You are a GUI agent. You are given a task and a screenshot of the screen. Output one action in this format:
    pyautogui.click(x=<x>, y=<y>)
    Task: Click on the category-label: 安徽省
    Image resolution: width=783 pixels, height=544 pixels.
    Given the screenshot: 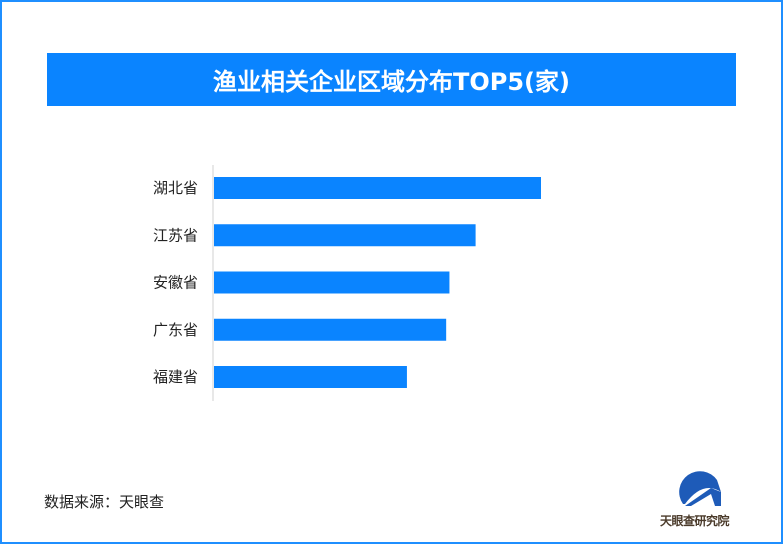 What is the action you would take?
    pyautogui.click(x=175, y=283)
    